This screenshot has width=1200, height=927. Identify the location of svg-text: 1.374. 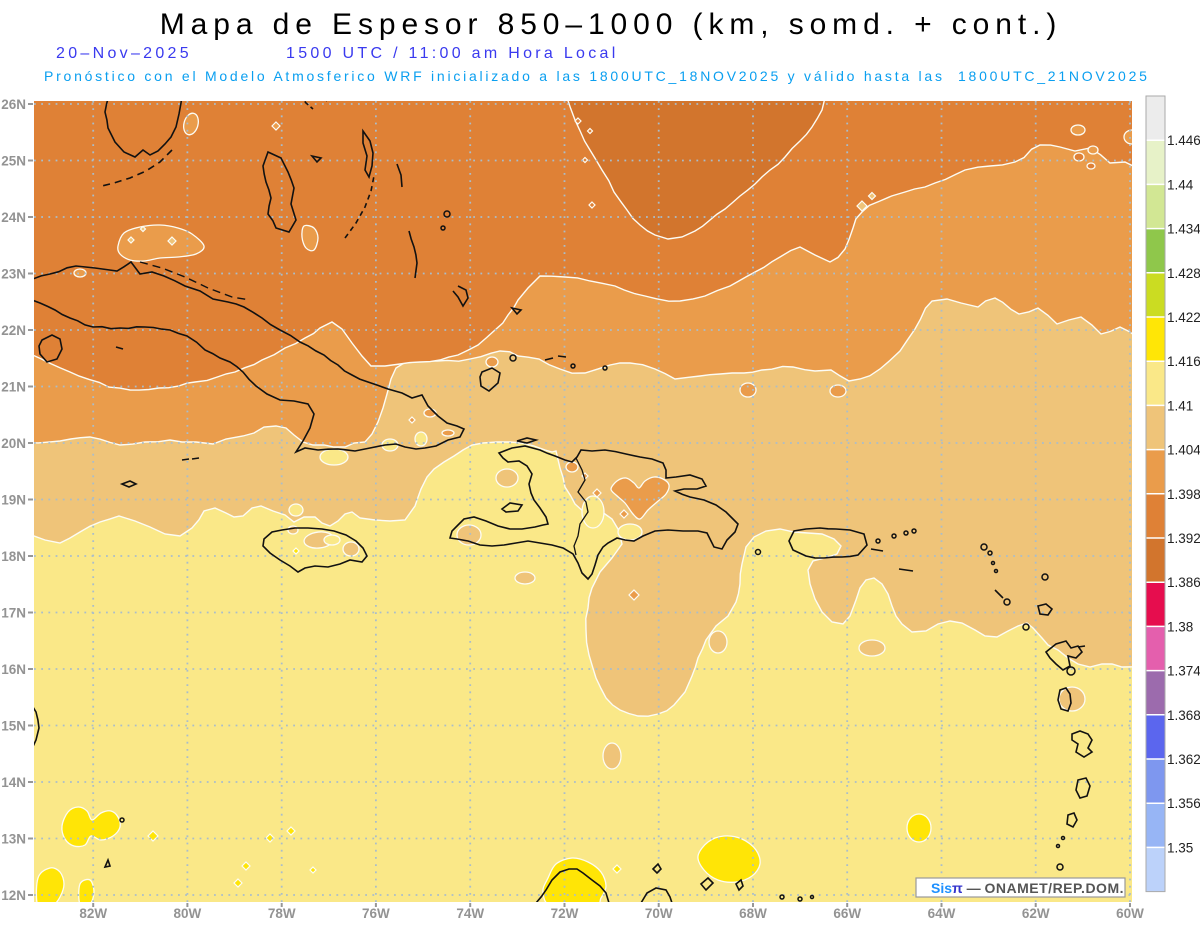
(1183, 671).